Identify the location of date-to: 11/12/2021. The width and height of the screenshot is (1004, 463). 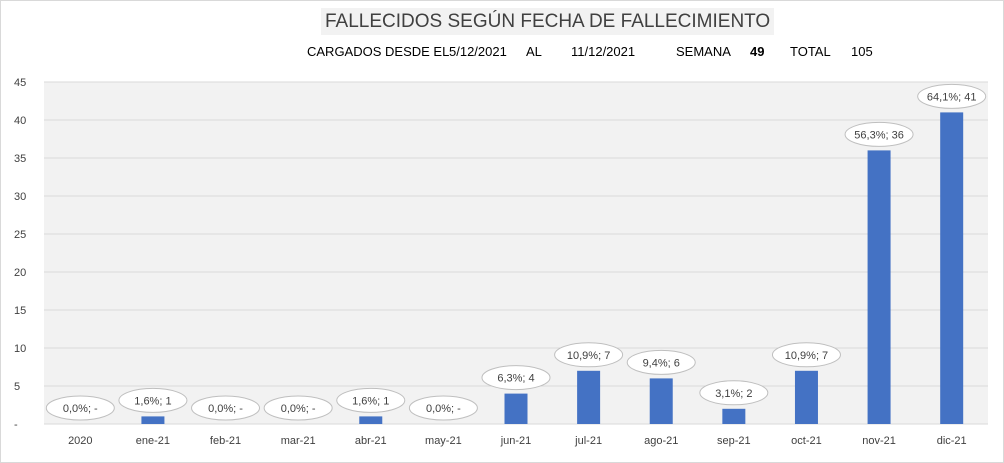
(603, 51).